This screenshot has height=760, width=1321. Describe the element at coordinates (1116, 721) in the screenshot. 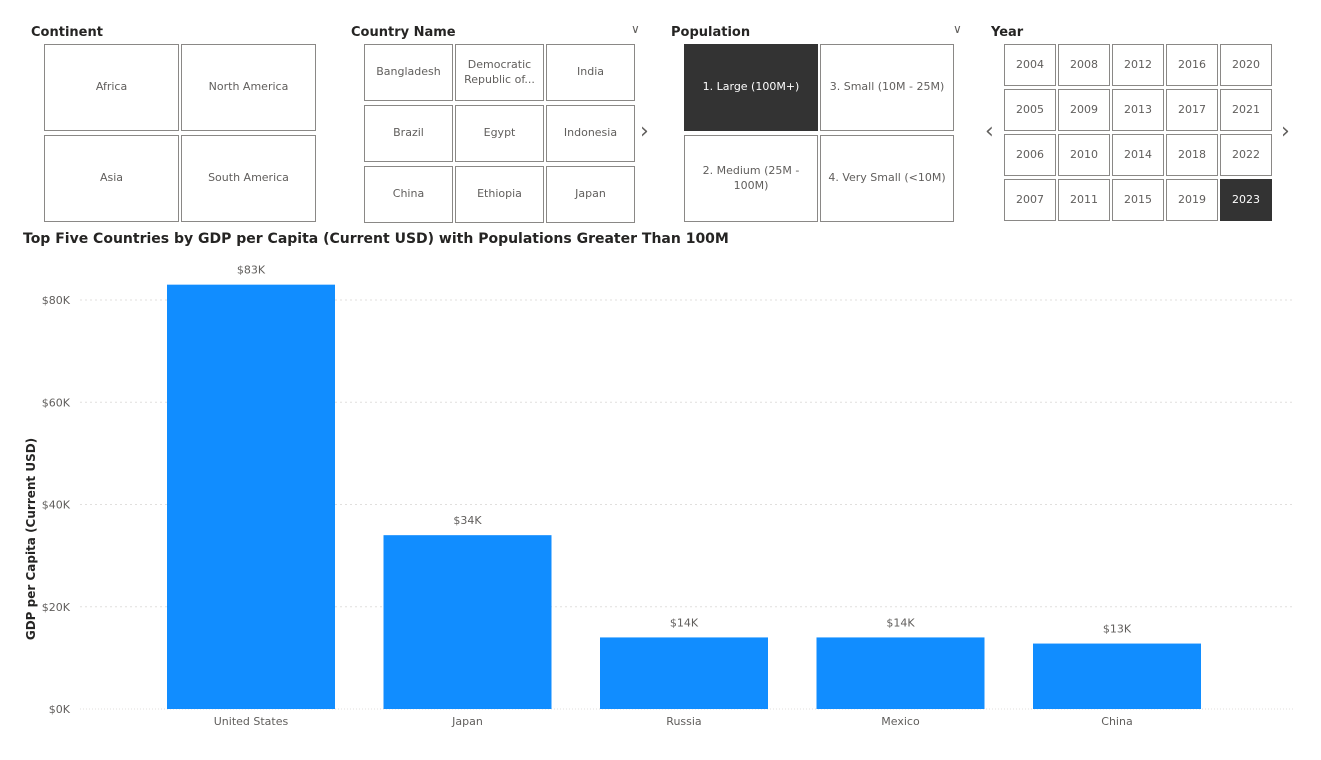

I see `x-tick-label: China` at that location.